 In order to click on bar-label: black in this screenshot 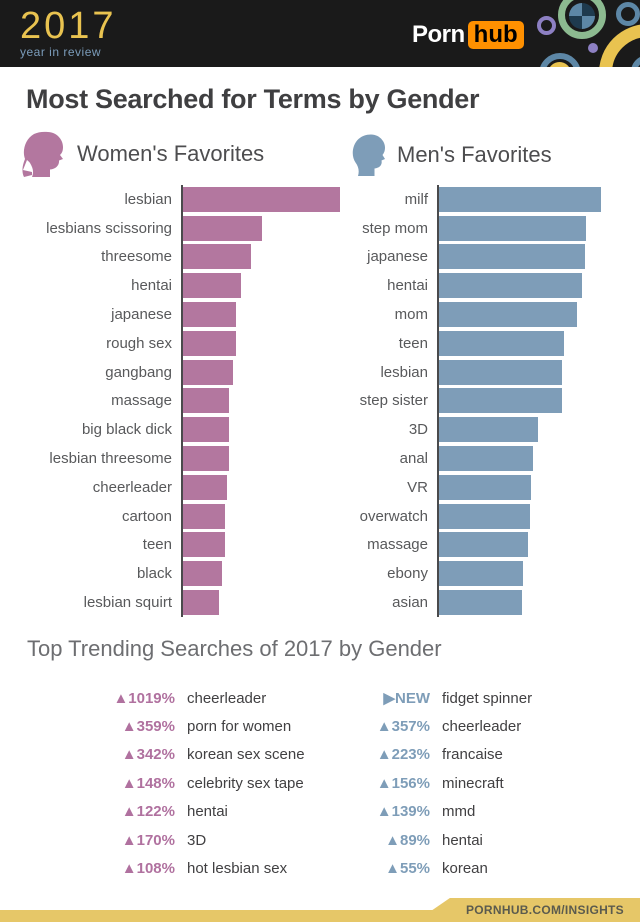, I will do `click(154, 574)`.